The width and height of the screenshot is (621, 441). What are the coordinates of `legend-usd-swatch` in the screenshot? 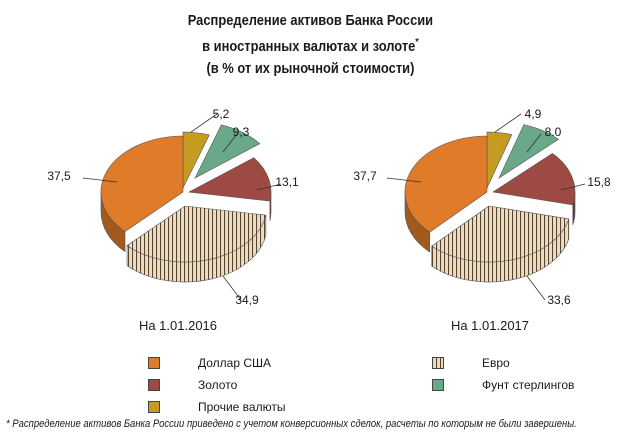 It's located at (154, 363).